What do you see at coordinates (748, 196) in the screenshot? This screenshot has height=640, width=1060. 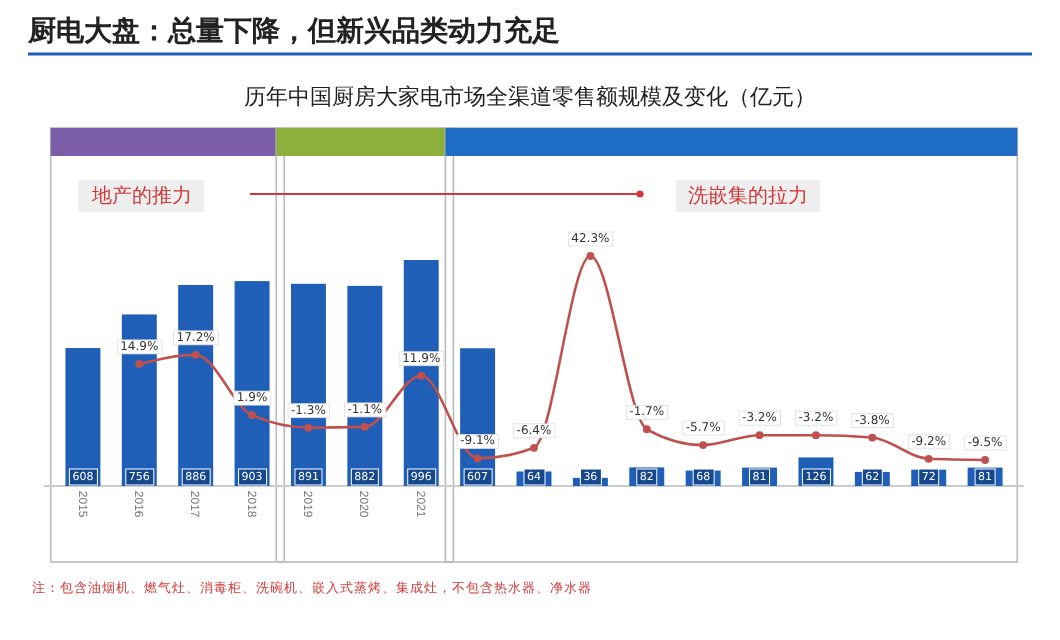 I see `text: 洗嵌集的拉力` at bounding box center [748, 196].